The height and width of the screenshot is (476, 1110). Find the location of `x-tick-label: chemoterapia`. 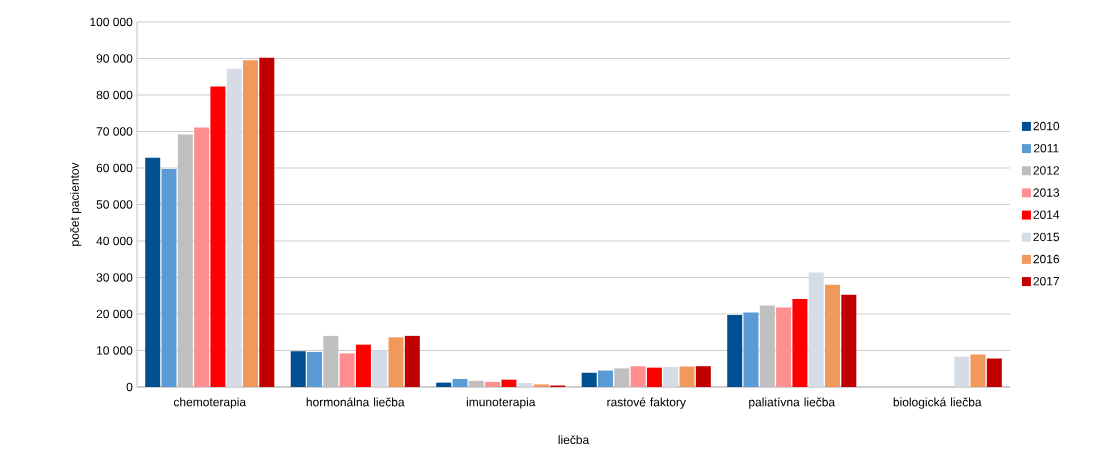

x-tick-label: chemoterapia is located at coordinates (210, 403).